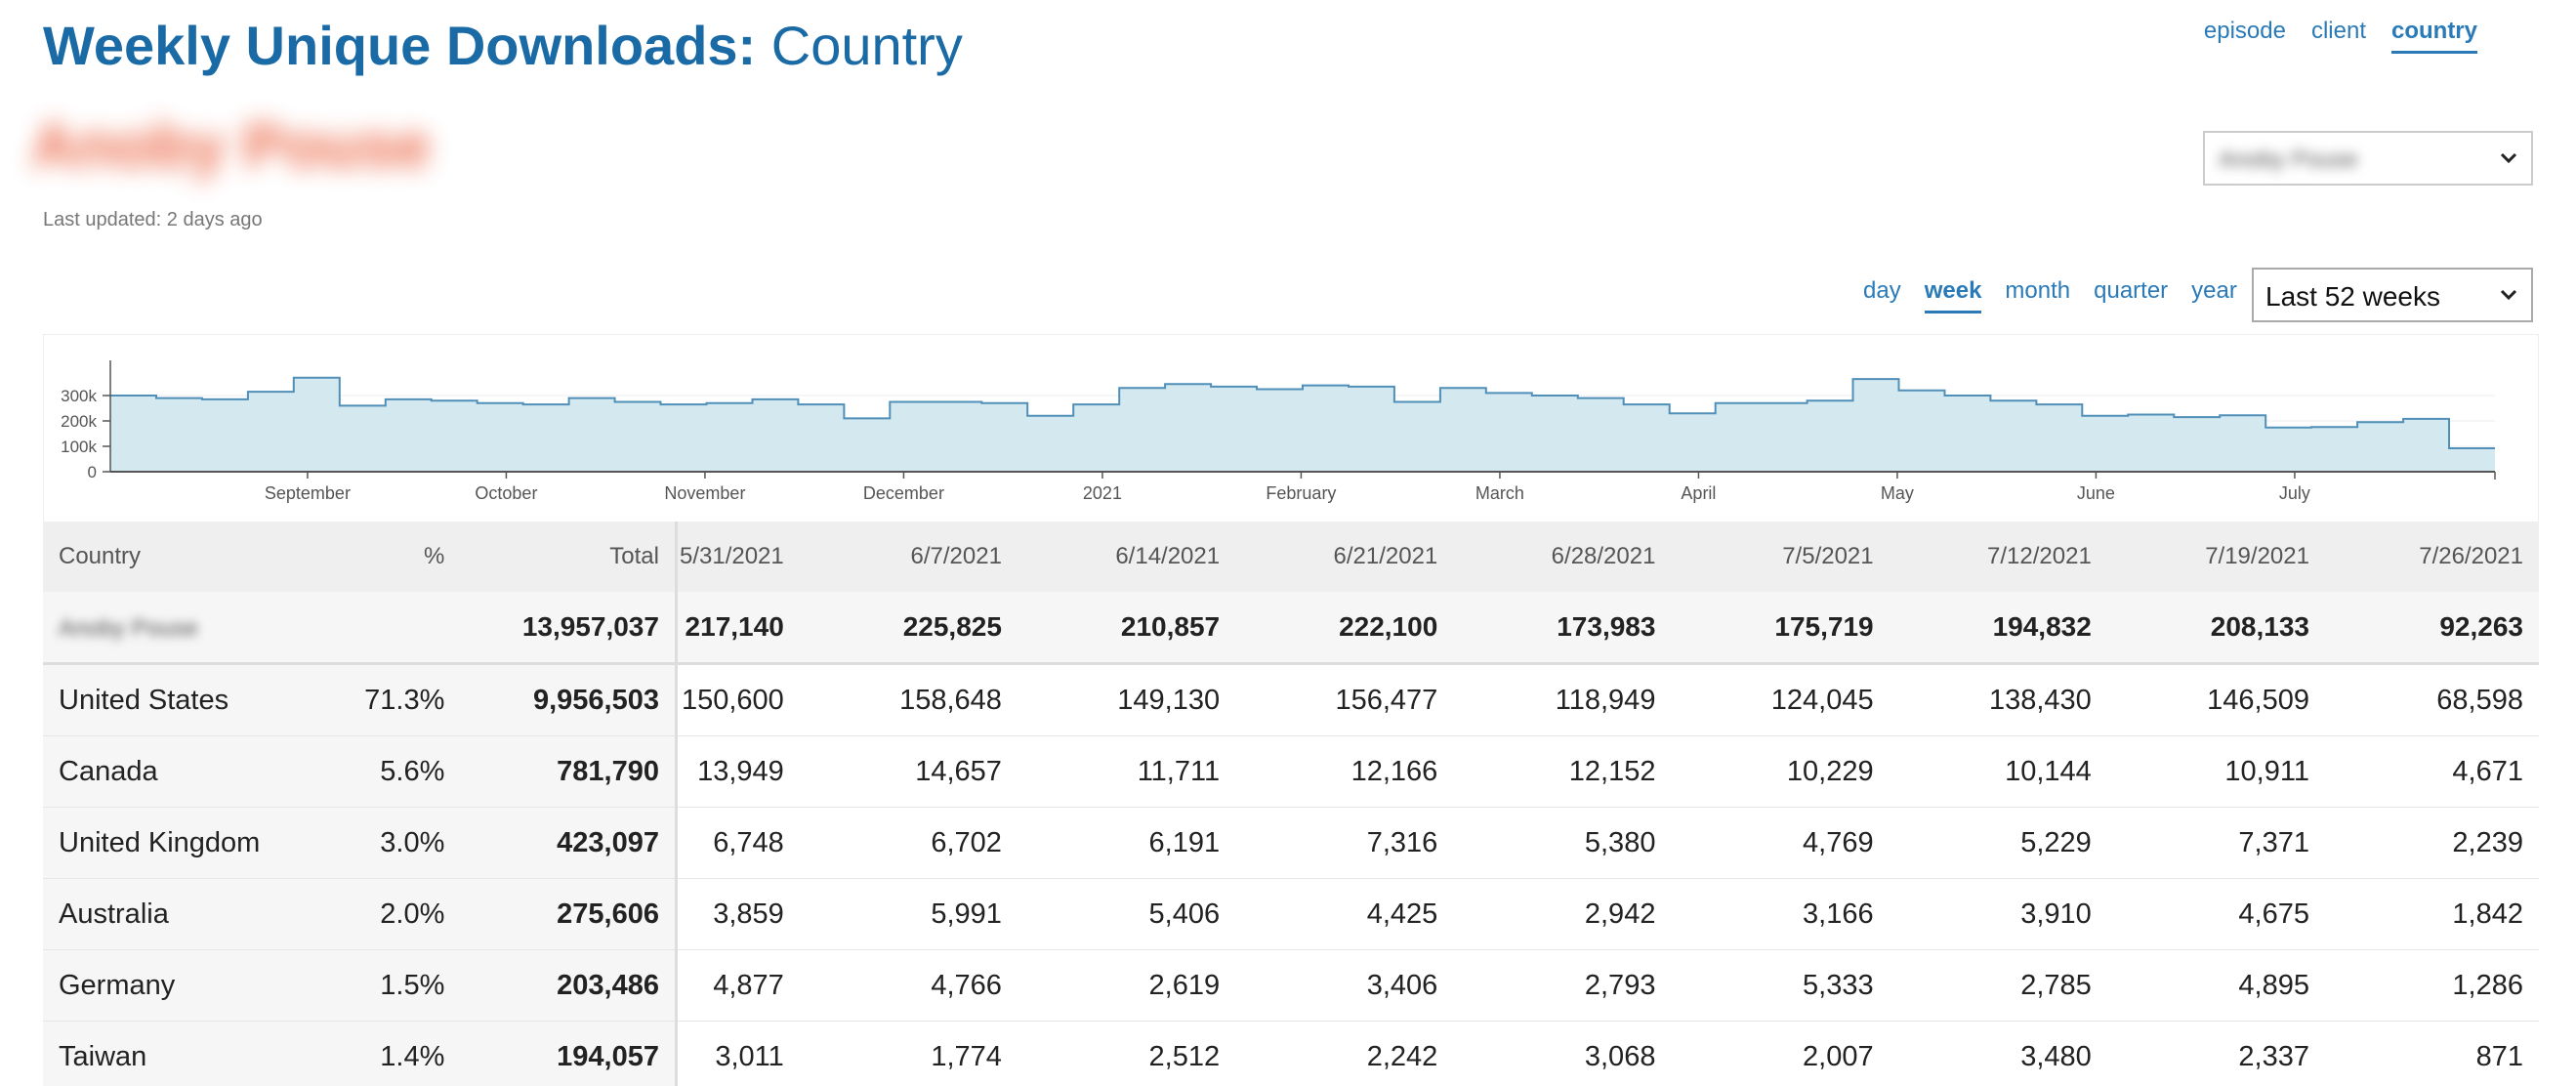 Image resolution: width=2576 pixels, height=1086 pixels. I want to click on week-value: 7,371, so click(2215, 843).